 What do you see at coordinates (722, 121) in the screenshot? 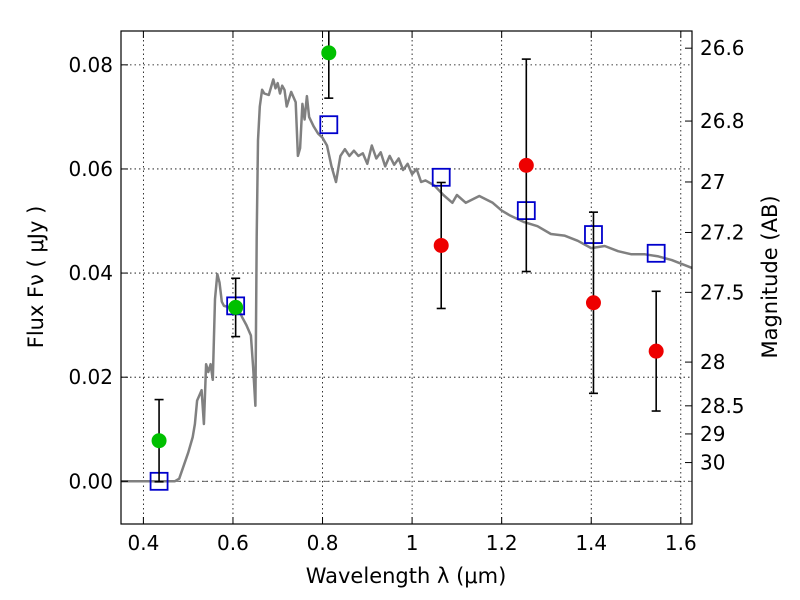
I see `mag-tick-label: 26.8` at bounding box center [722, 121].